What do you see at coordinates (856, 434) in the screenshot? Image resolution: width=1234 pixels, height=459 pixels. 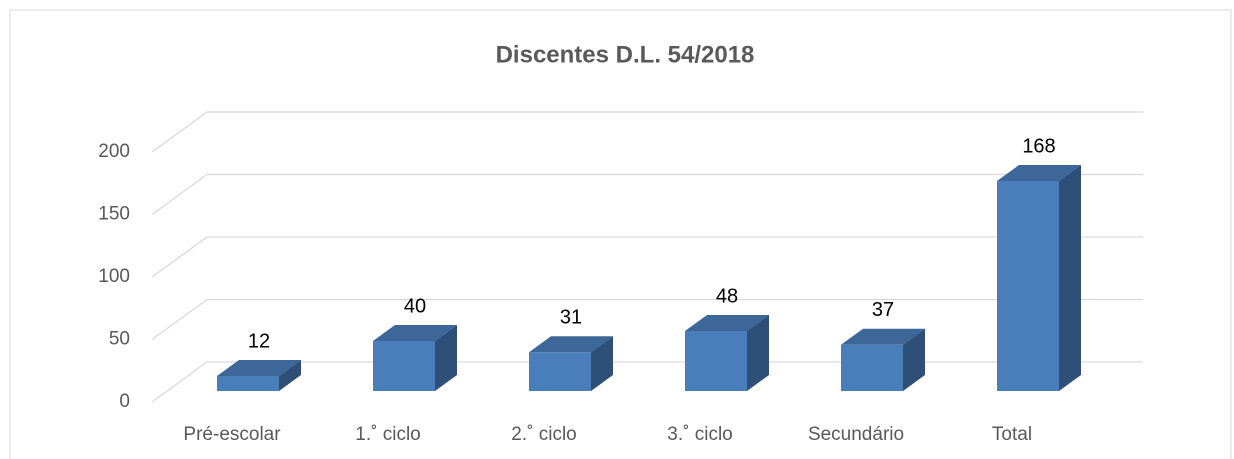 I see `x-tick-label: Secundário` at bounding box center [856, 434].